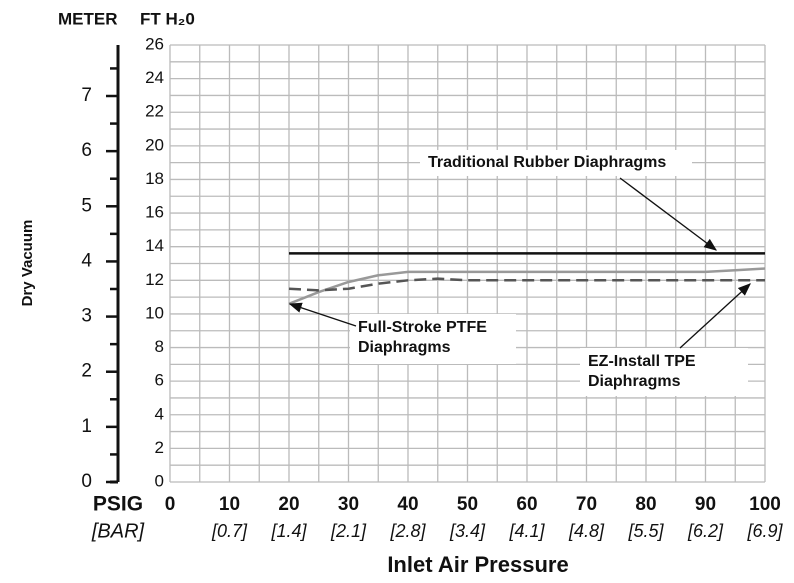 The height and width of the screenshot is (583, 794). I want to click on y-tick-label: 12, so click(154, 279).